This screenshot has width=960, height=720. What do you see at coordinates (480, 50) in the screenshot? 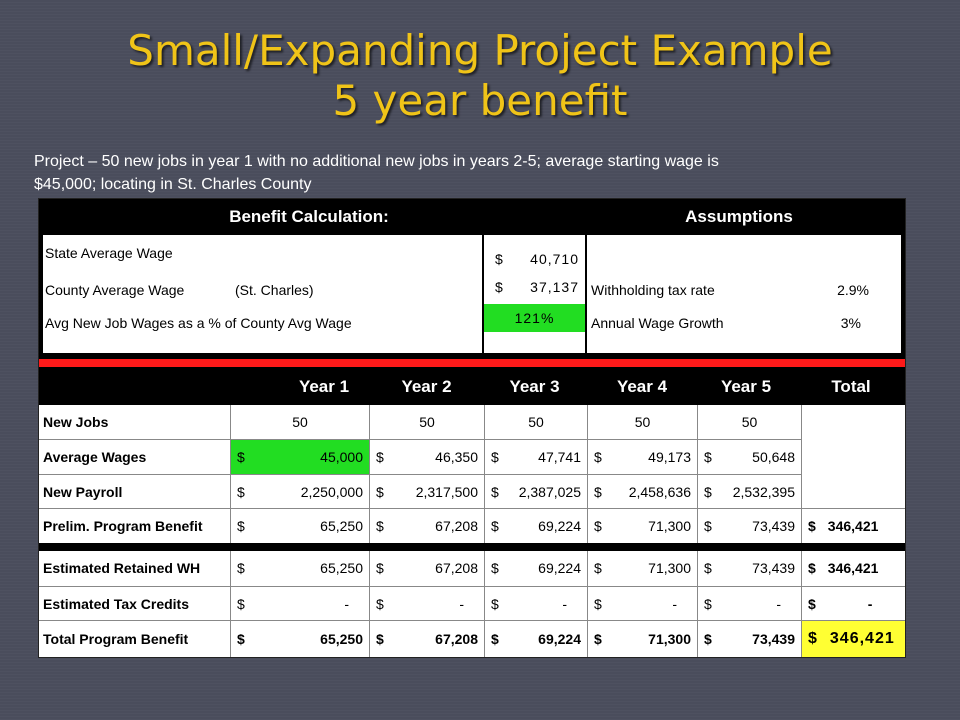
I see `title-line-1: Small/Expanding Project Example` at bounding box center [480, 50].